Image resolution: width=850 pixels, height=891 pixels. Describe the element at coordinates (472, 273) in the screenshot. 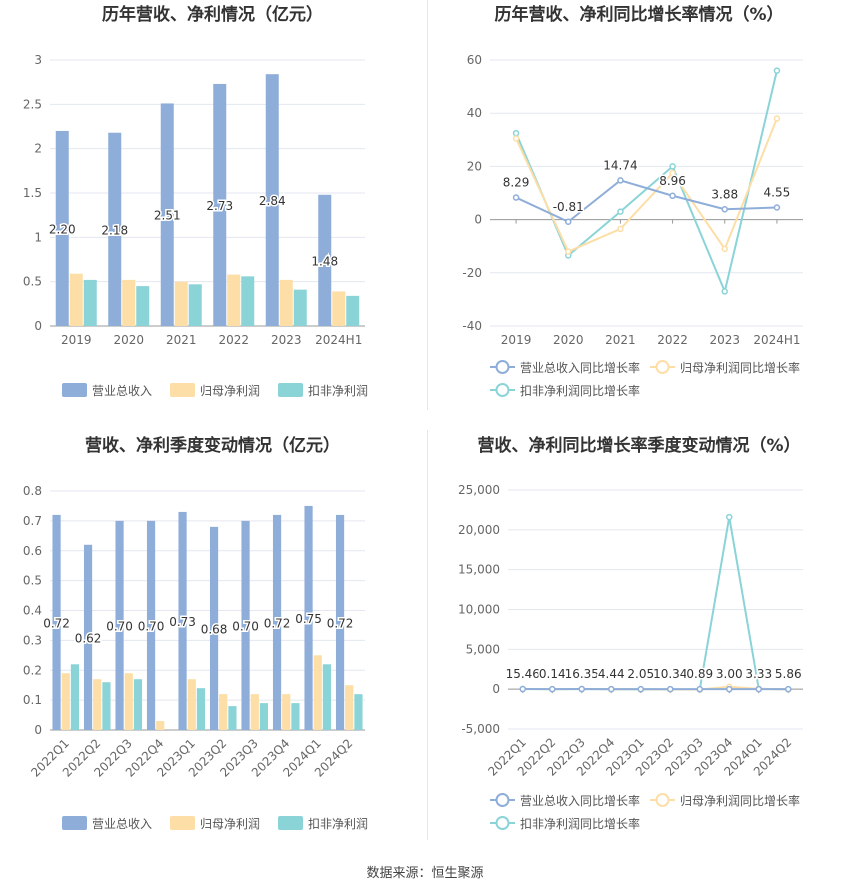

I see `y-tick-label: -20` at that location.